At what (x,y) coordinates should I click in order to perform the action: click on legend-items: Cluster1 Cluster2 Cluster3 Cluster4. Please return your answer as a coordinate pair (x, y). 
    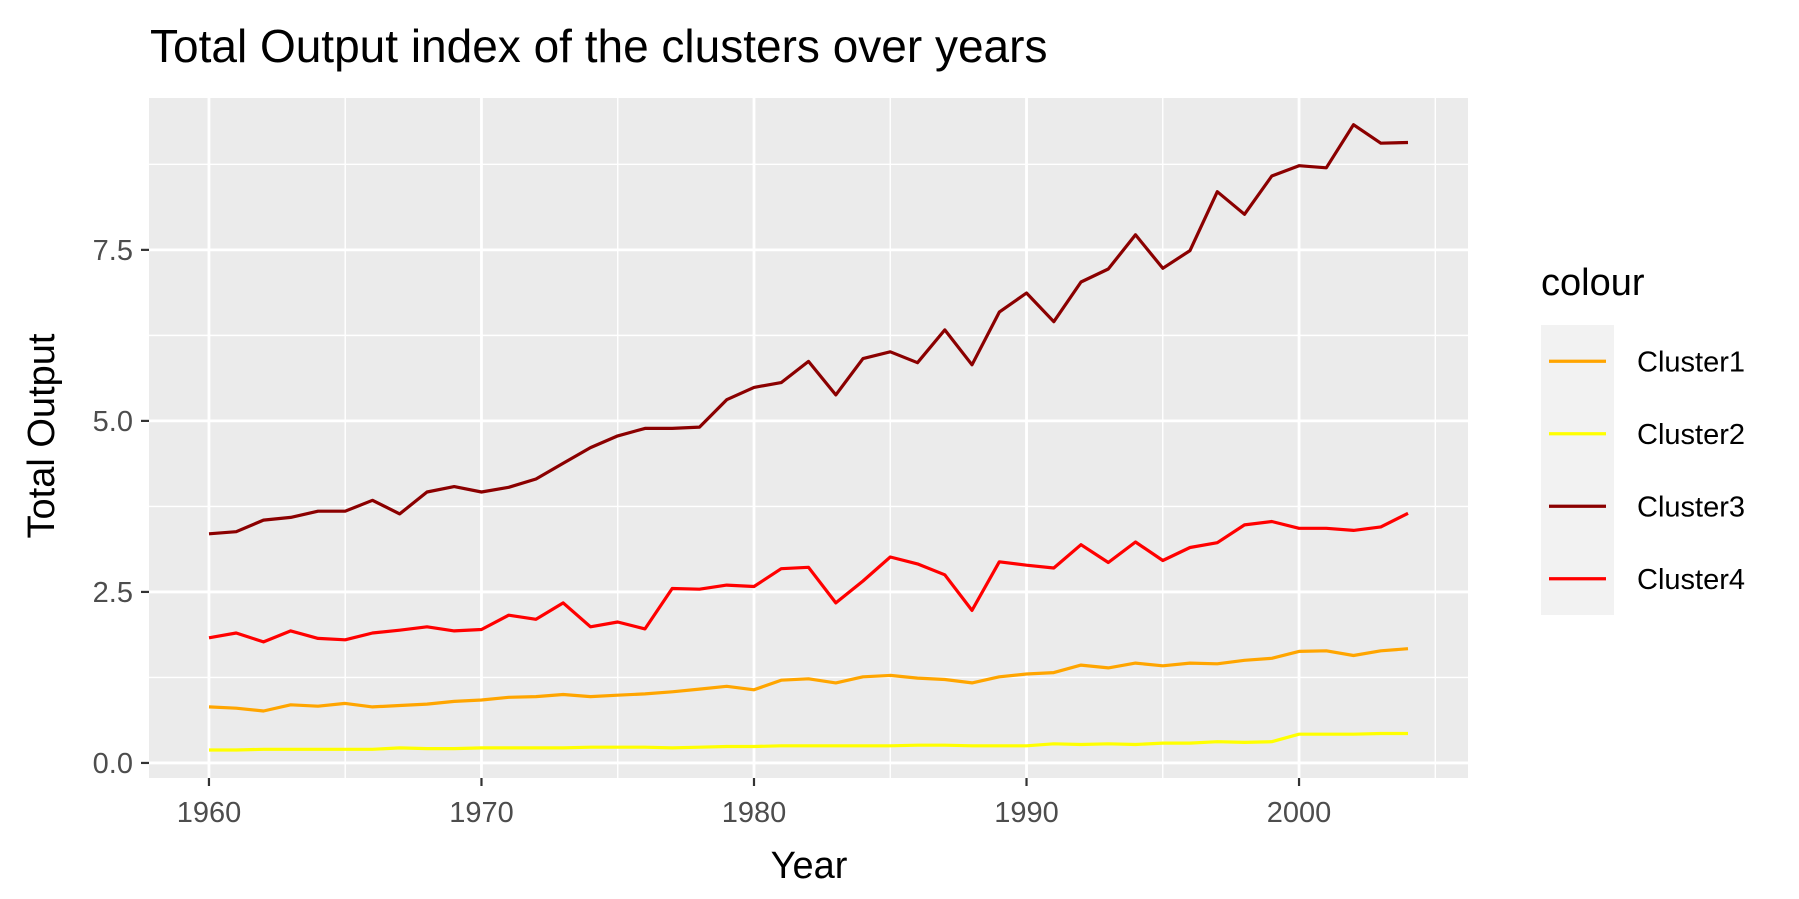
    Looking at the image, I should click on (1647, 471).